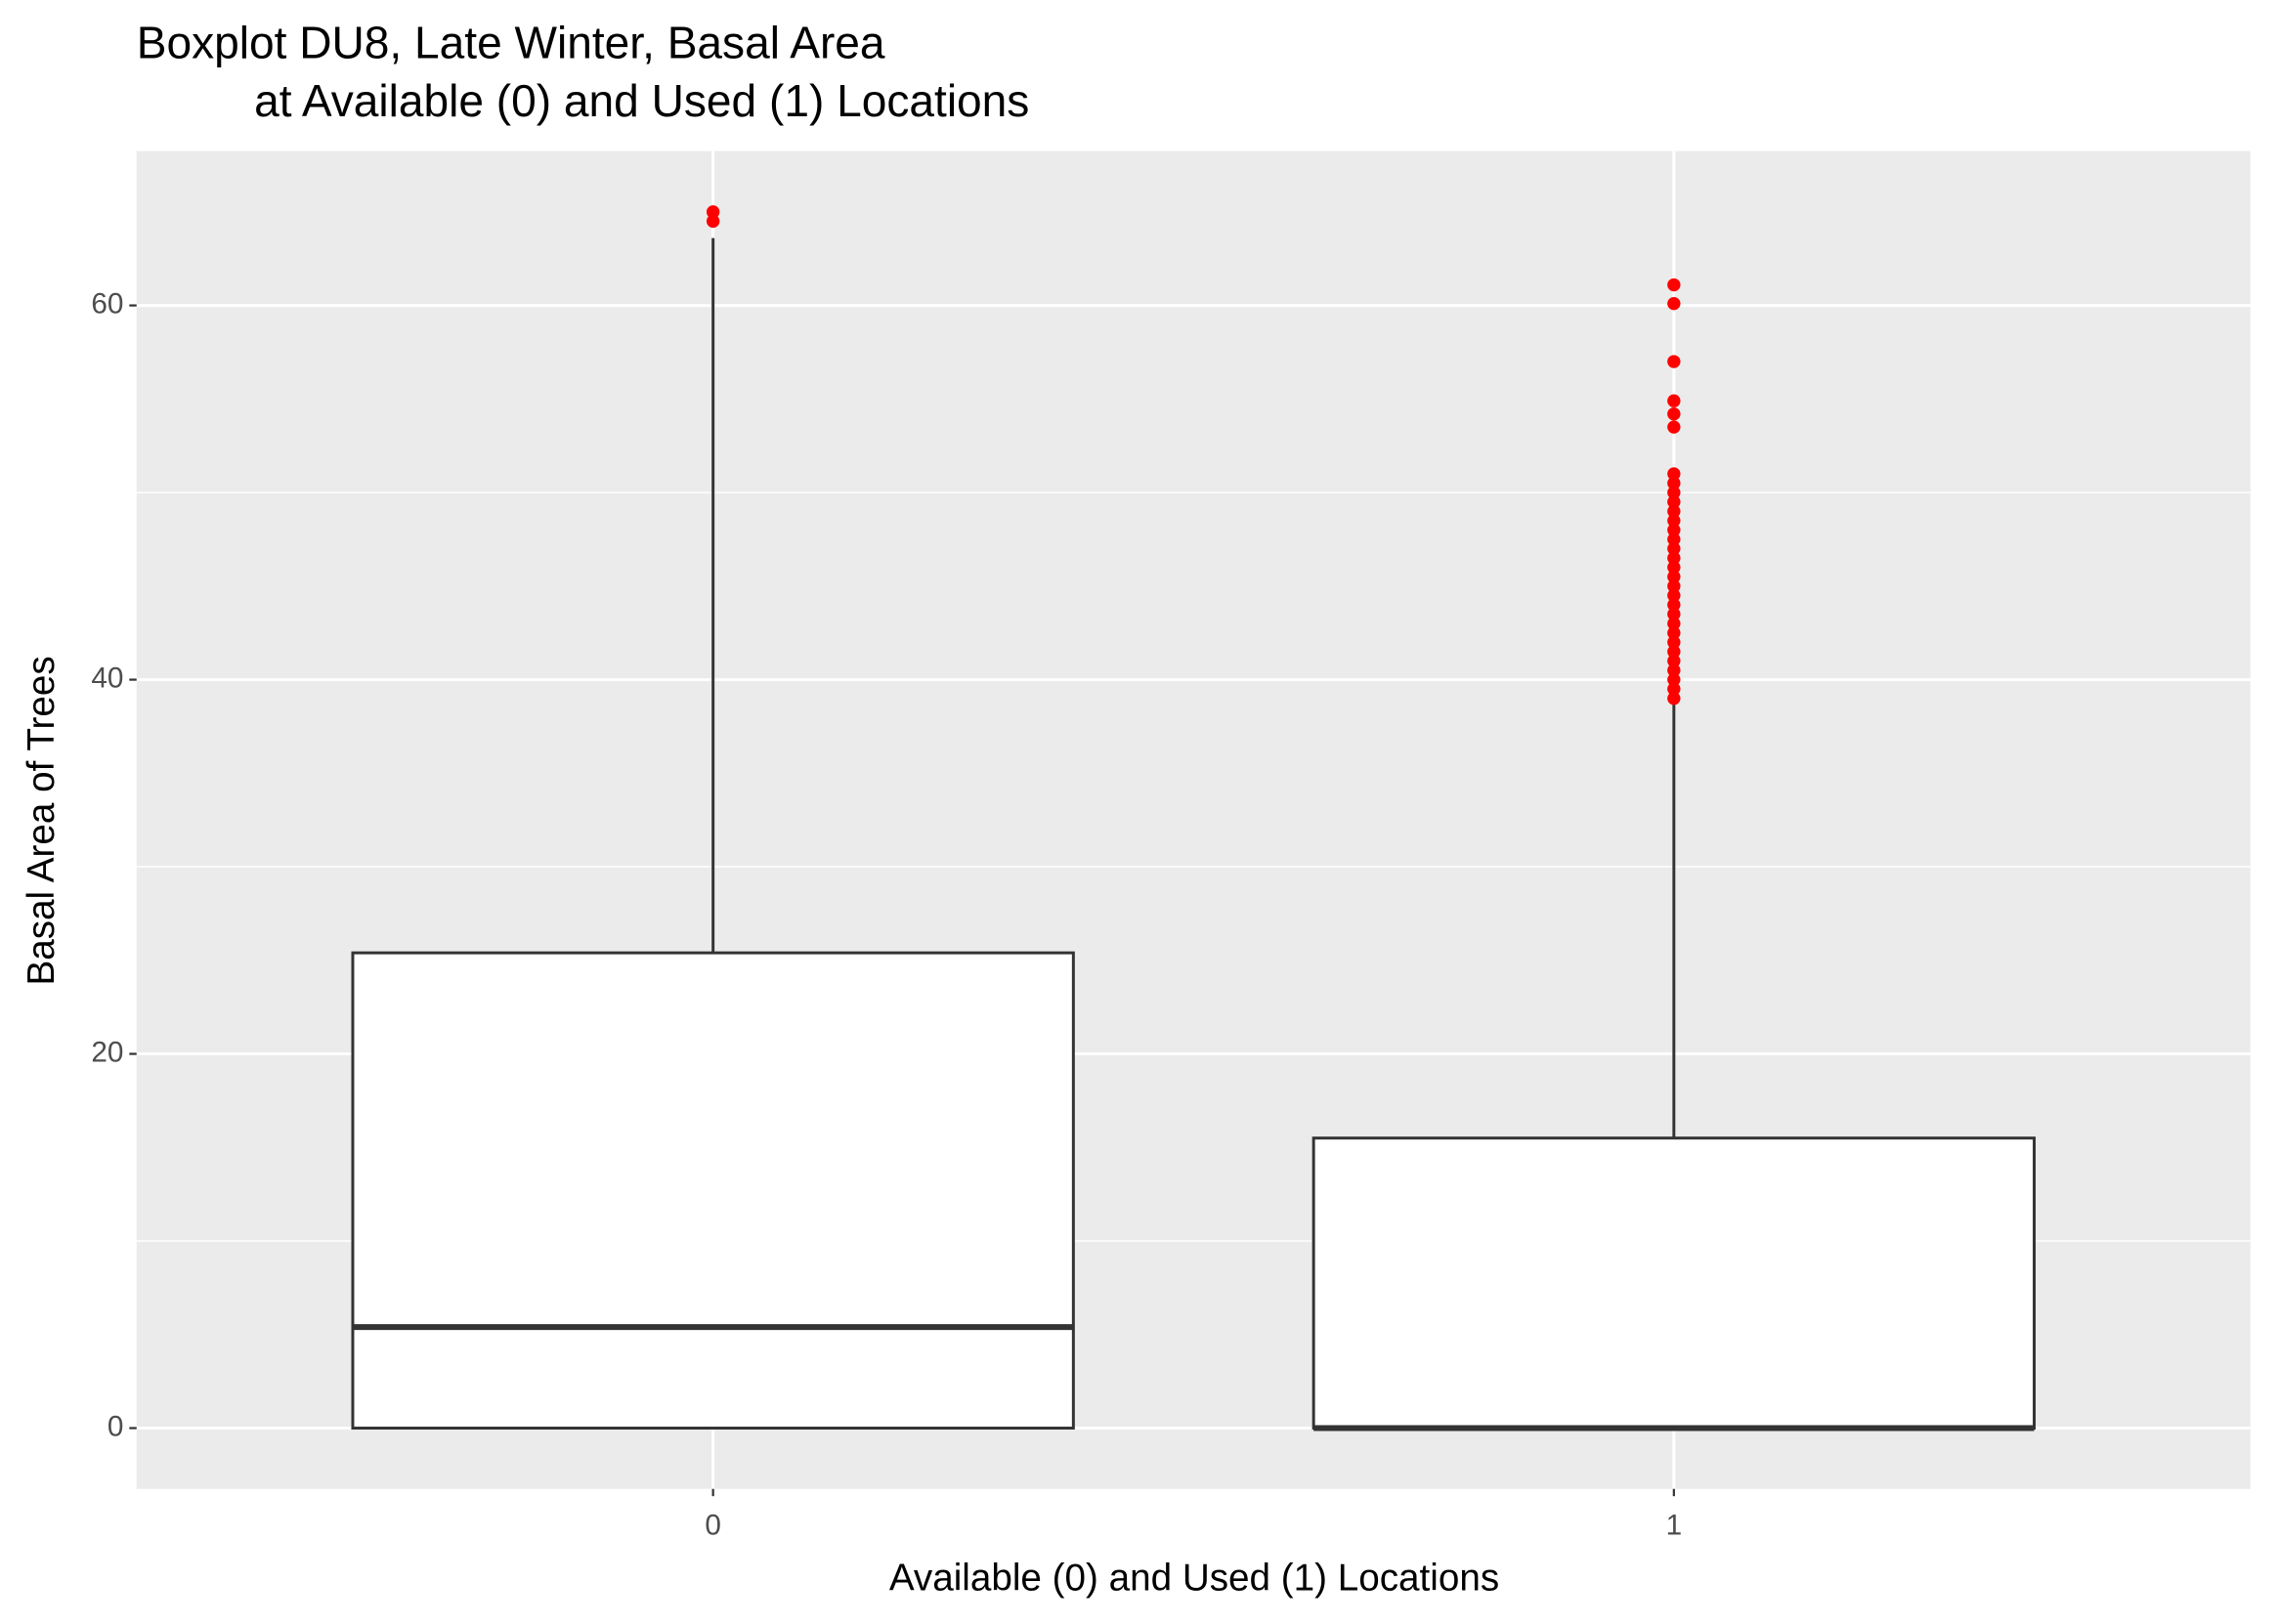 The image size is (2278, 1624). I want to click on x-axis-title: Available (0) and Used (1) Locations, so click(1194, 1579).